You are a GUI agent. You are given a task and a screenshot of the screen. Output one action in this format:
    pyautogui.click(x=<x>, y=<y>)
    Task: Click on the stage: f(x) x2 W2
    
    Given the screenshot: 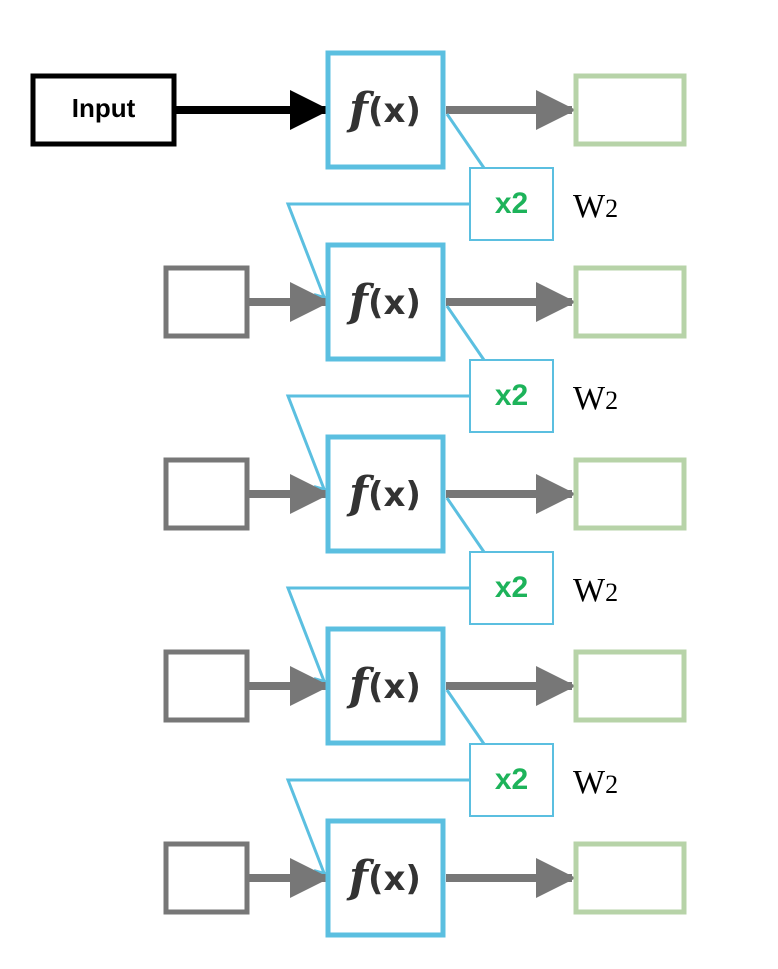 What is the action you would take?
    pyautogui.click(x=486, y=178)
    